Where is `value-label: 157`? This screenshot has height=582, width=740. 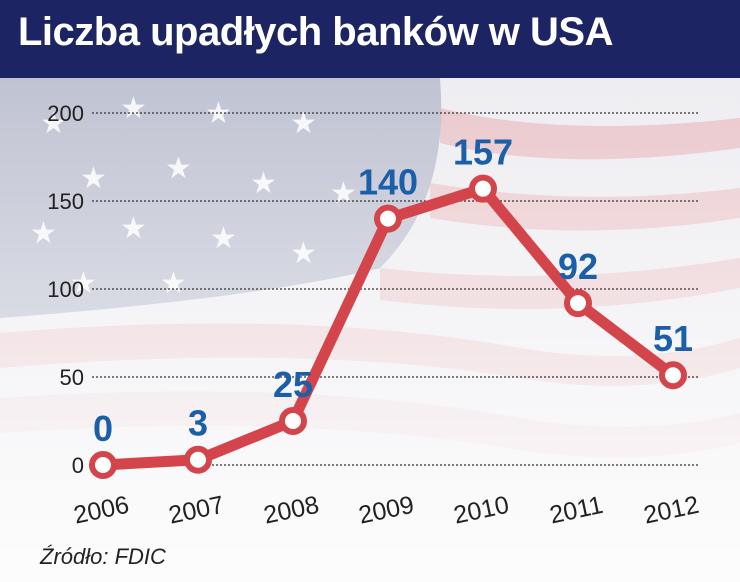
value-label: 157 is located at coordinates (483, 152).